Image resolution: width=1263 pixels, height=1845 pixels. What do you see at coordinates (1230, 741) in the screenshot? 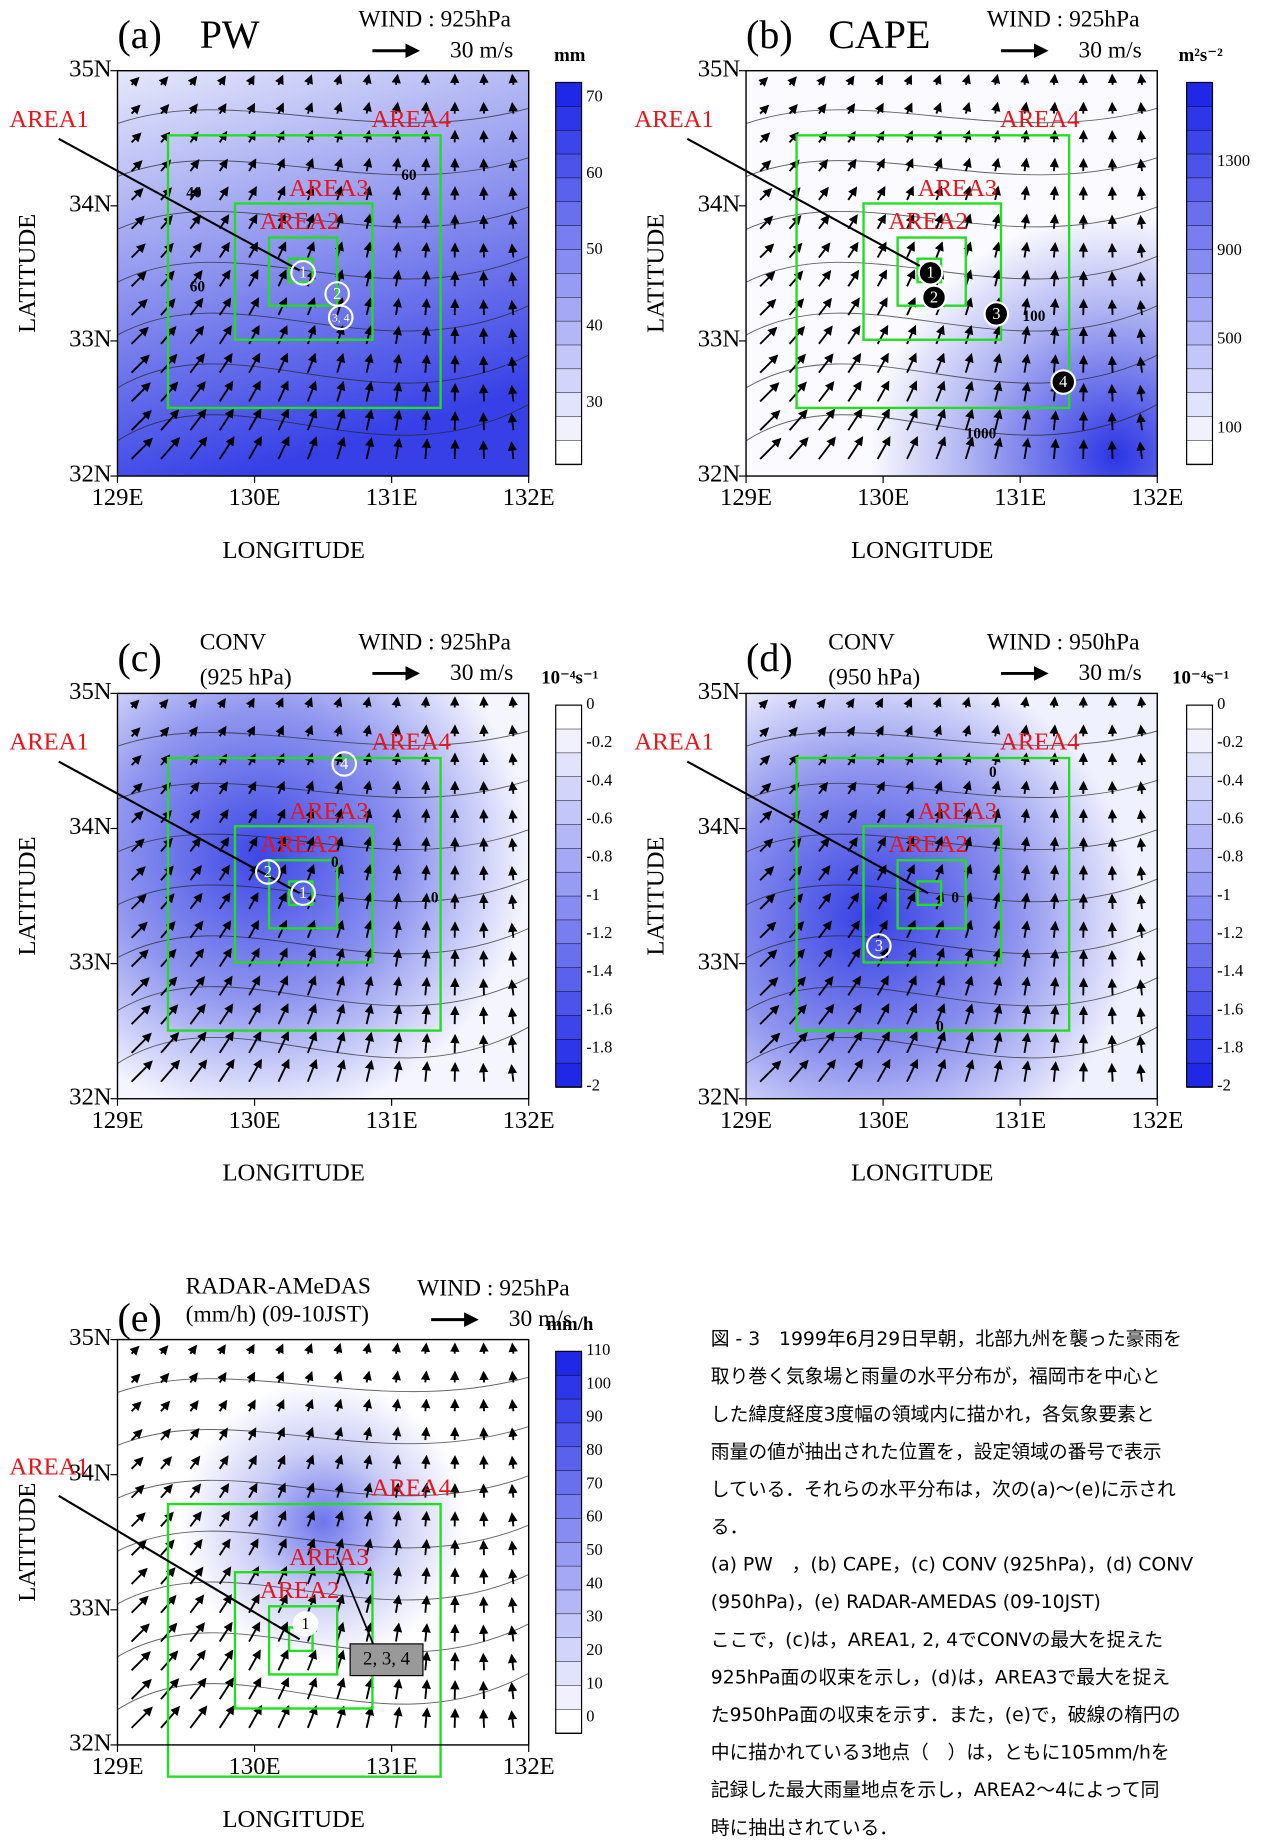
I see `colorbar-tick-label: -0.2` at bounding box center [1230, 741].